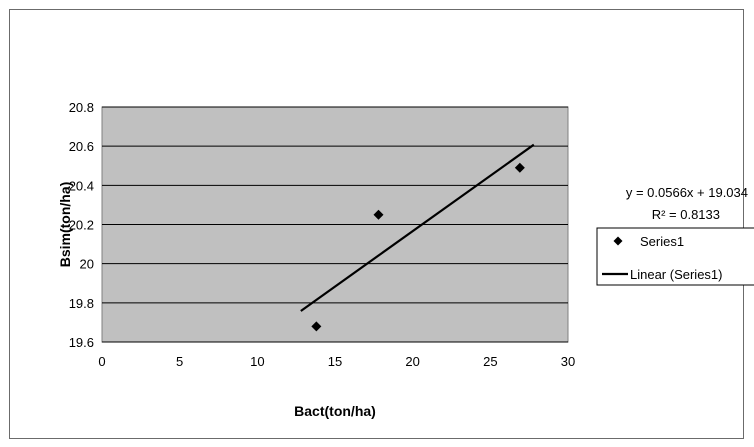  Describe the element at coordinates (335, 411) in the screenshot. I see `x-axis-title: Bact(ton/ha)` at that location.